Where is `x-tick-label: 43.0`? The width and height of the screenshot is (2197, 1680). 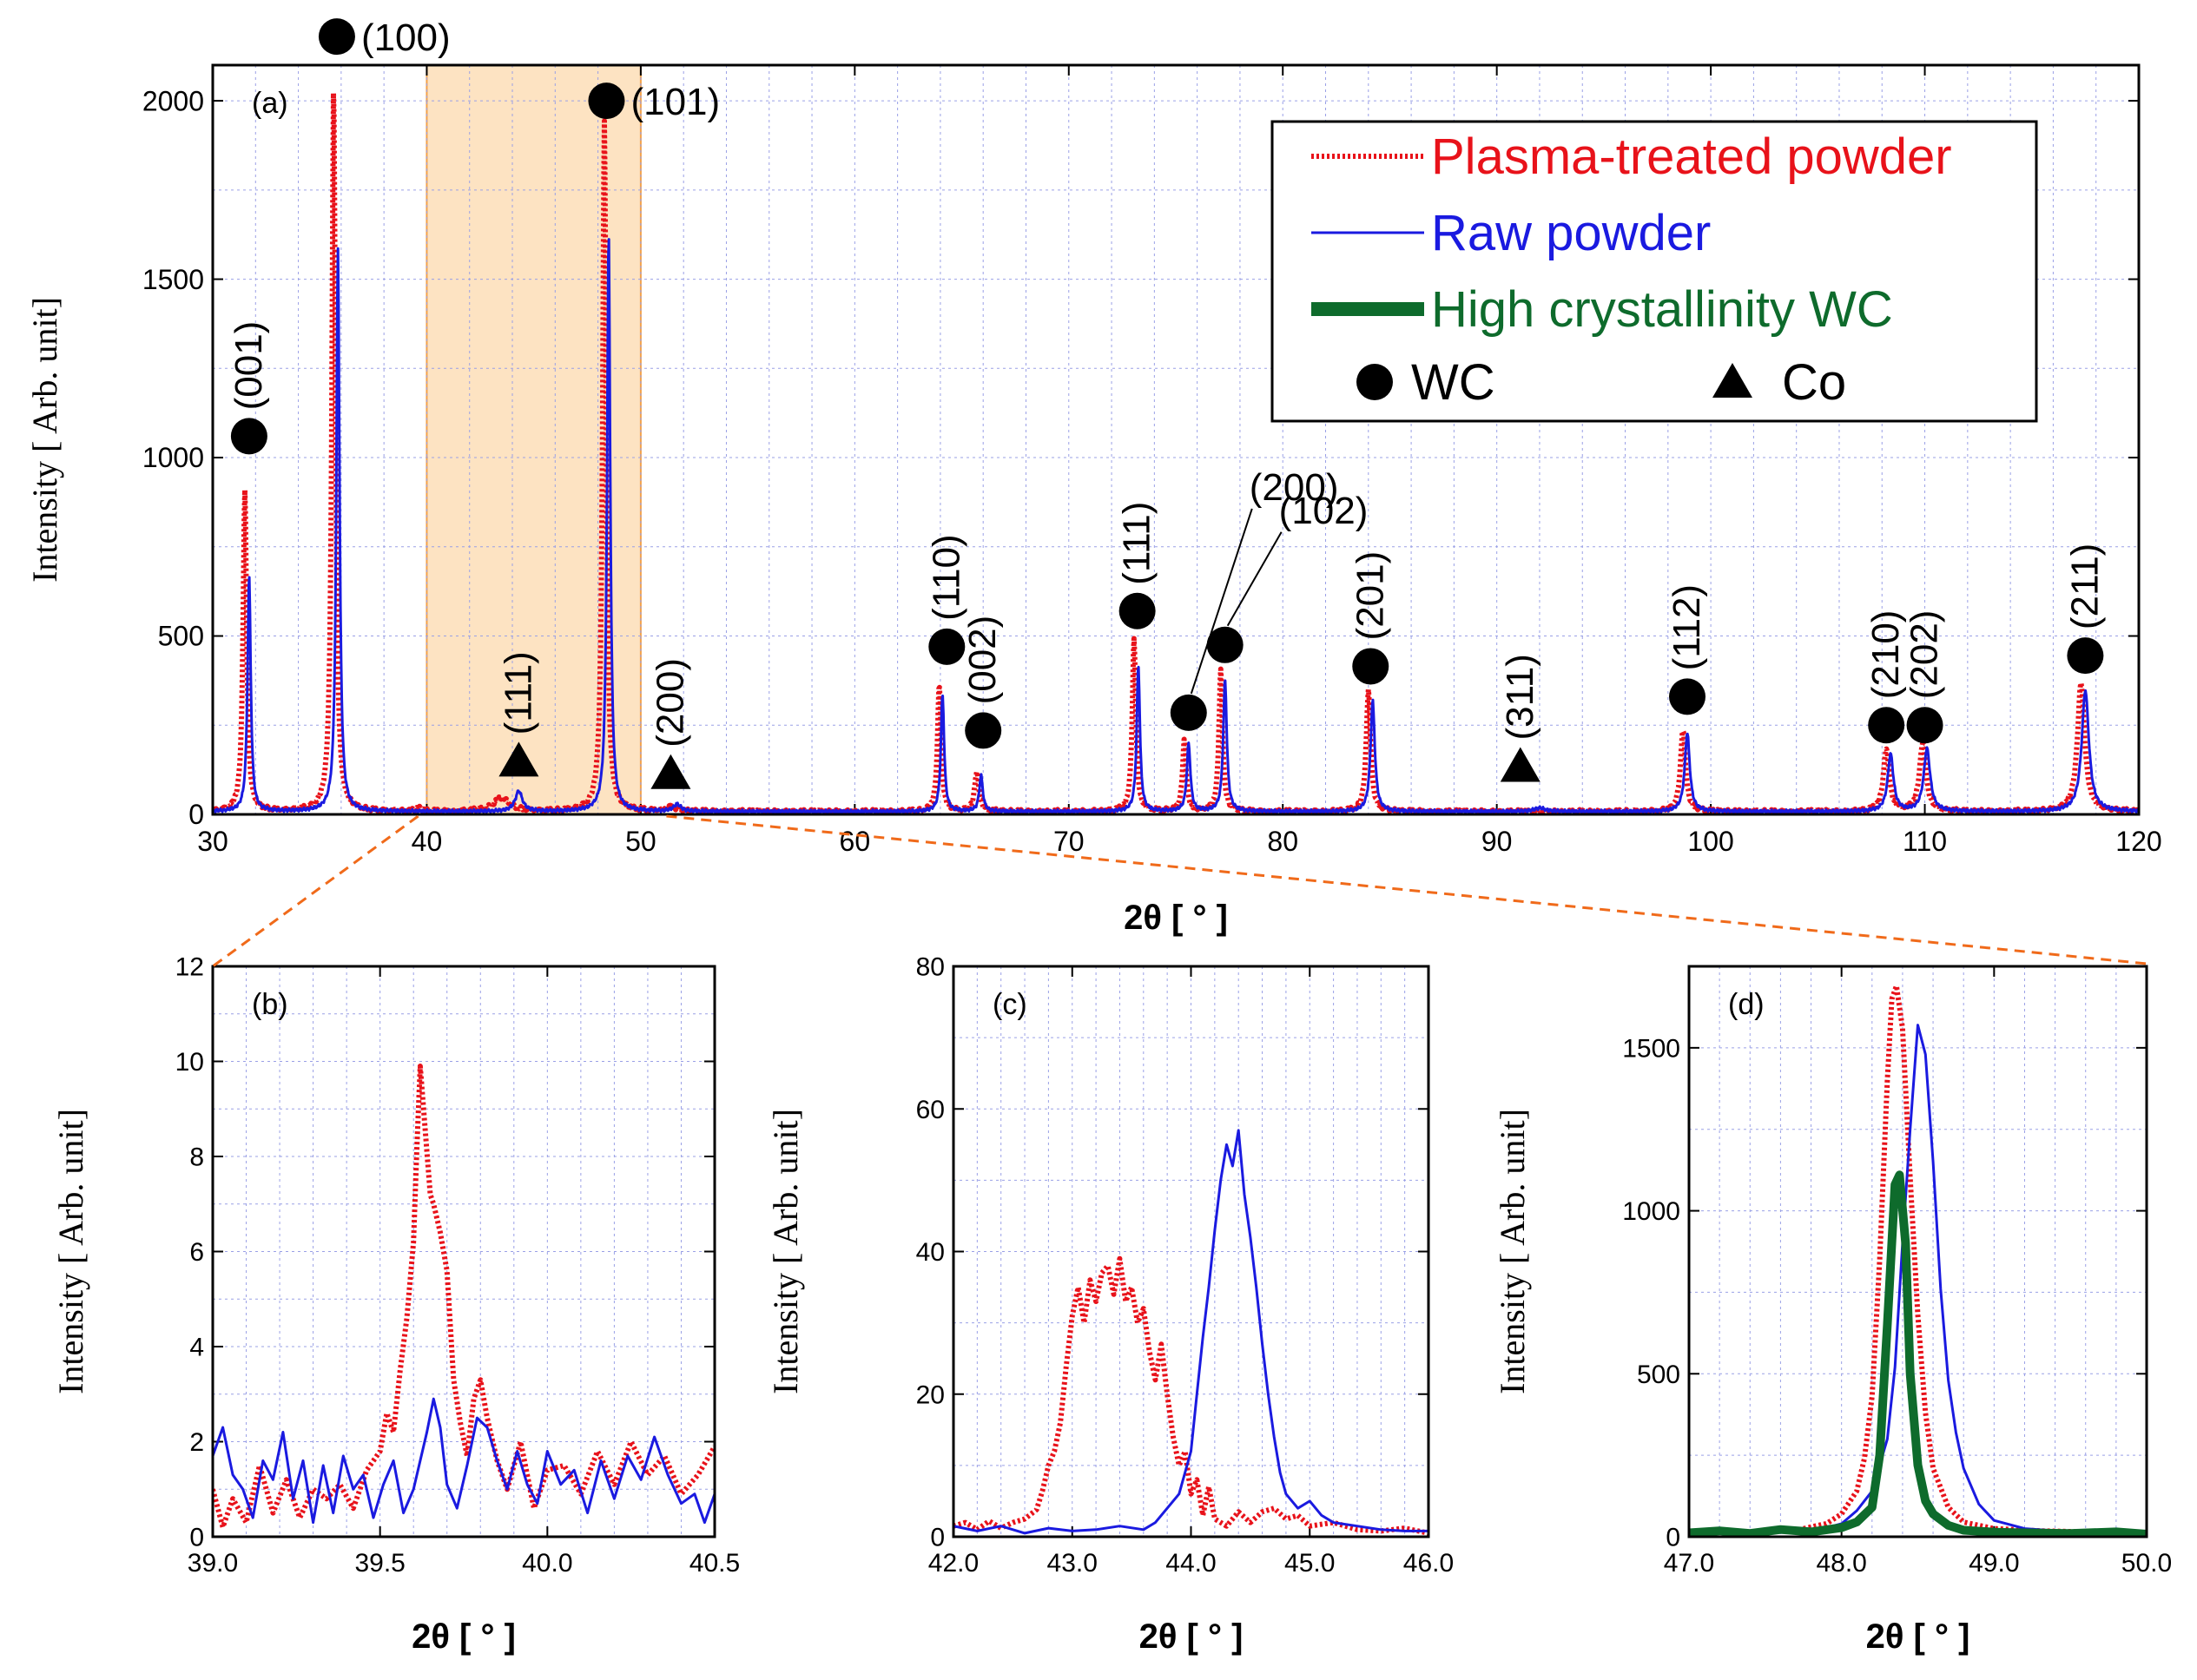
x-tick-label: 43.0 is located at coordinates (1072, 1563).